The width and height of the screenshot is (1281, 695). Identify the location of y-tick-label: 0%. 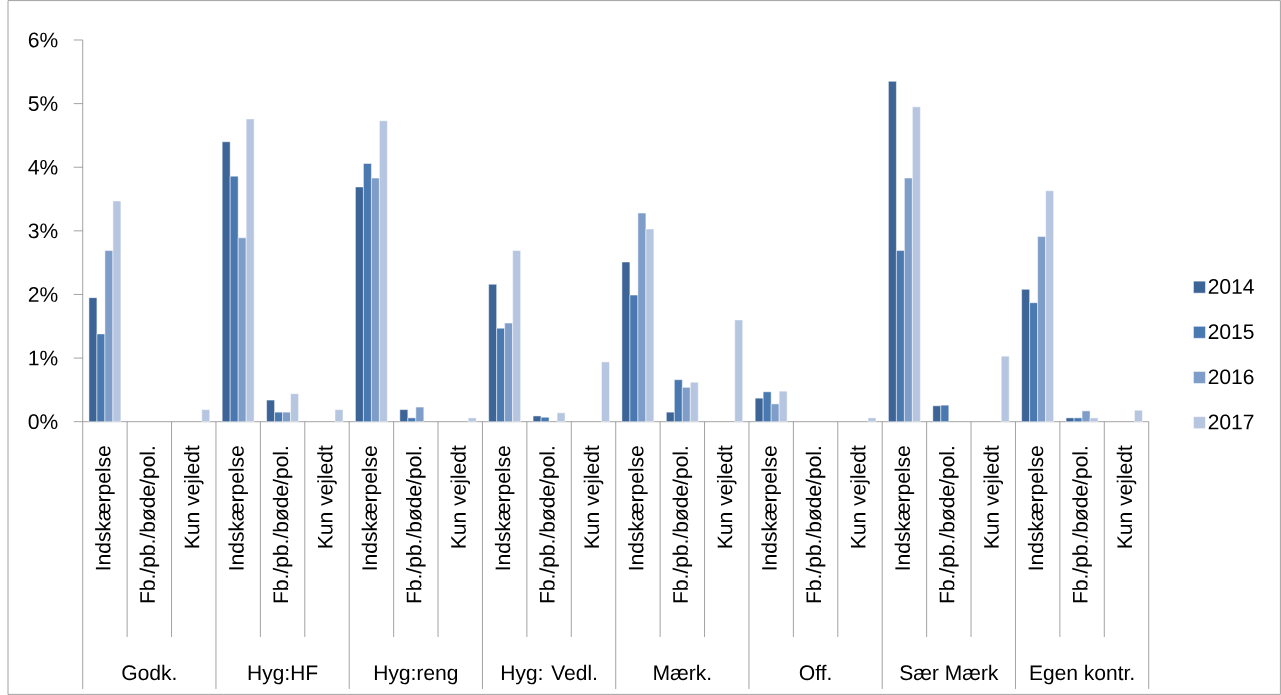
(43, 422).